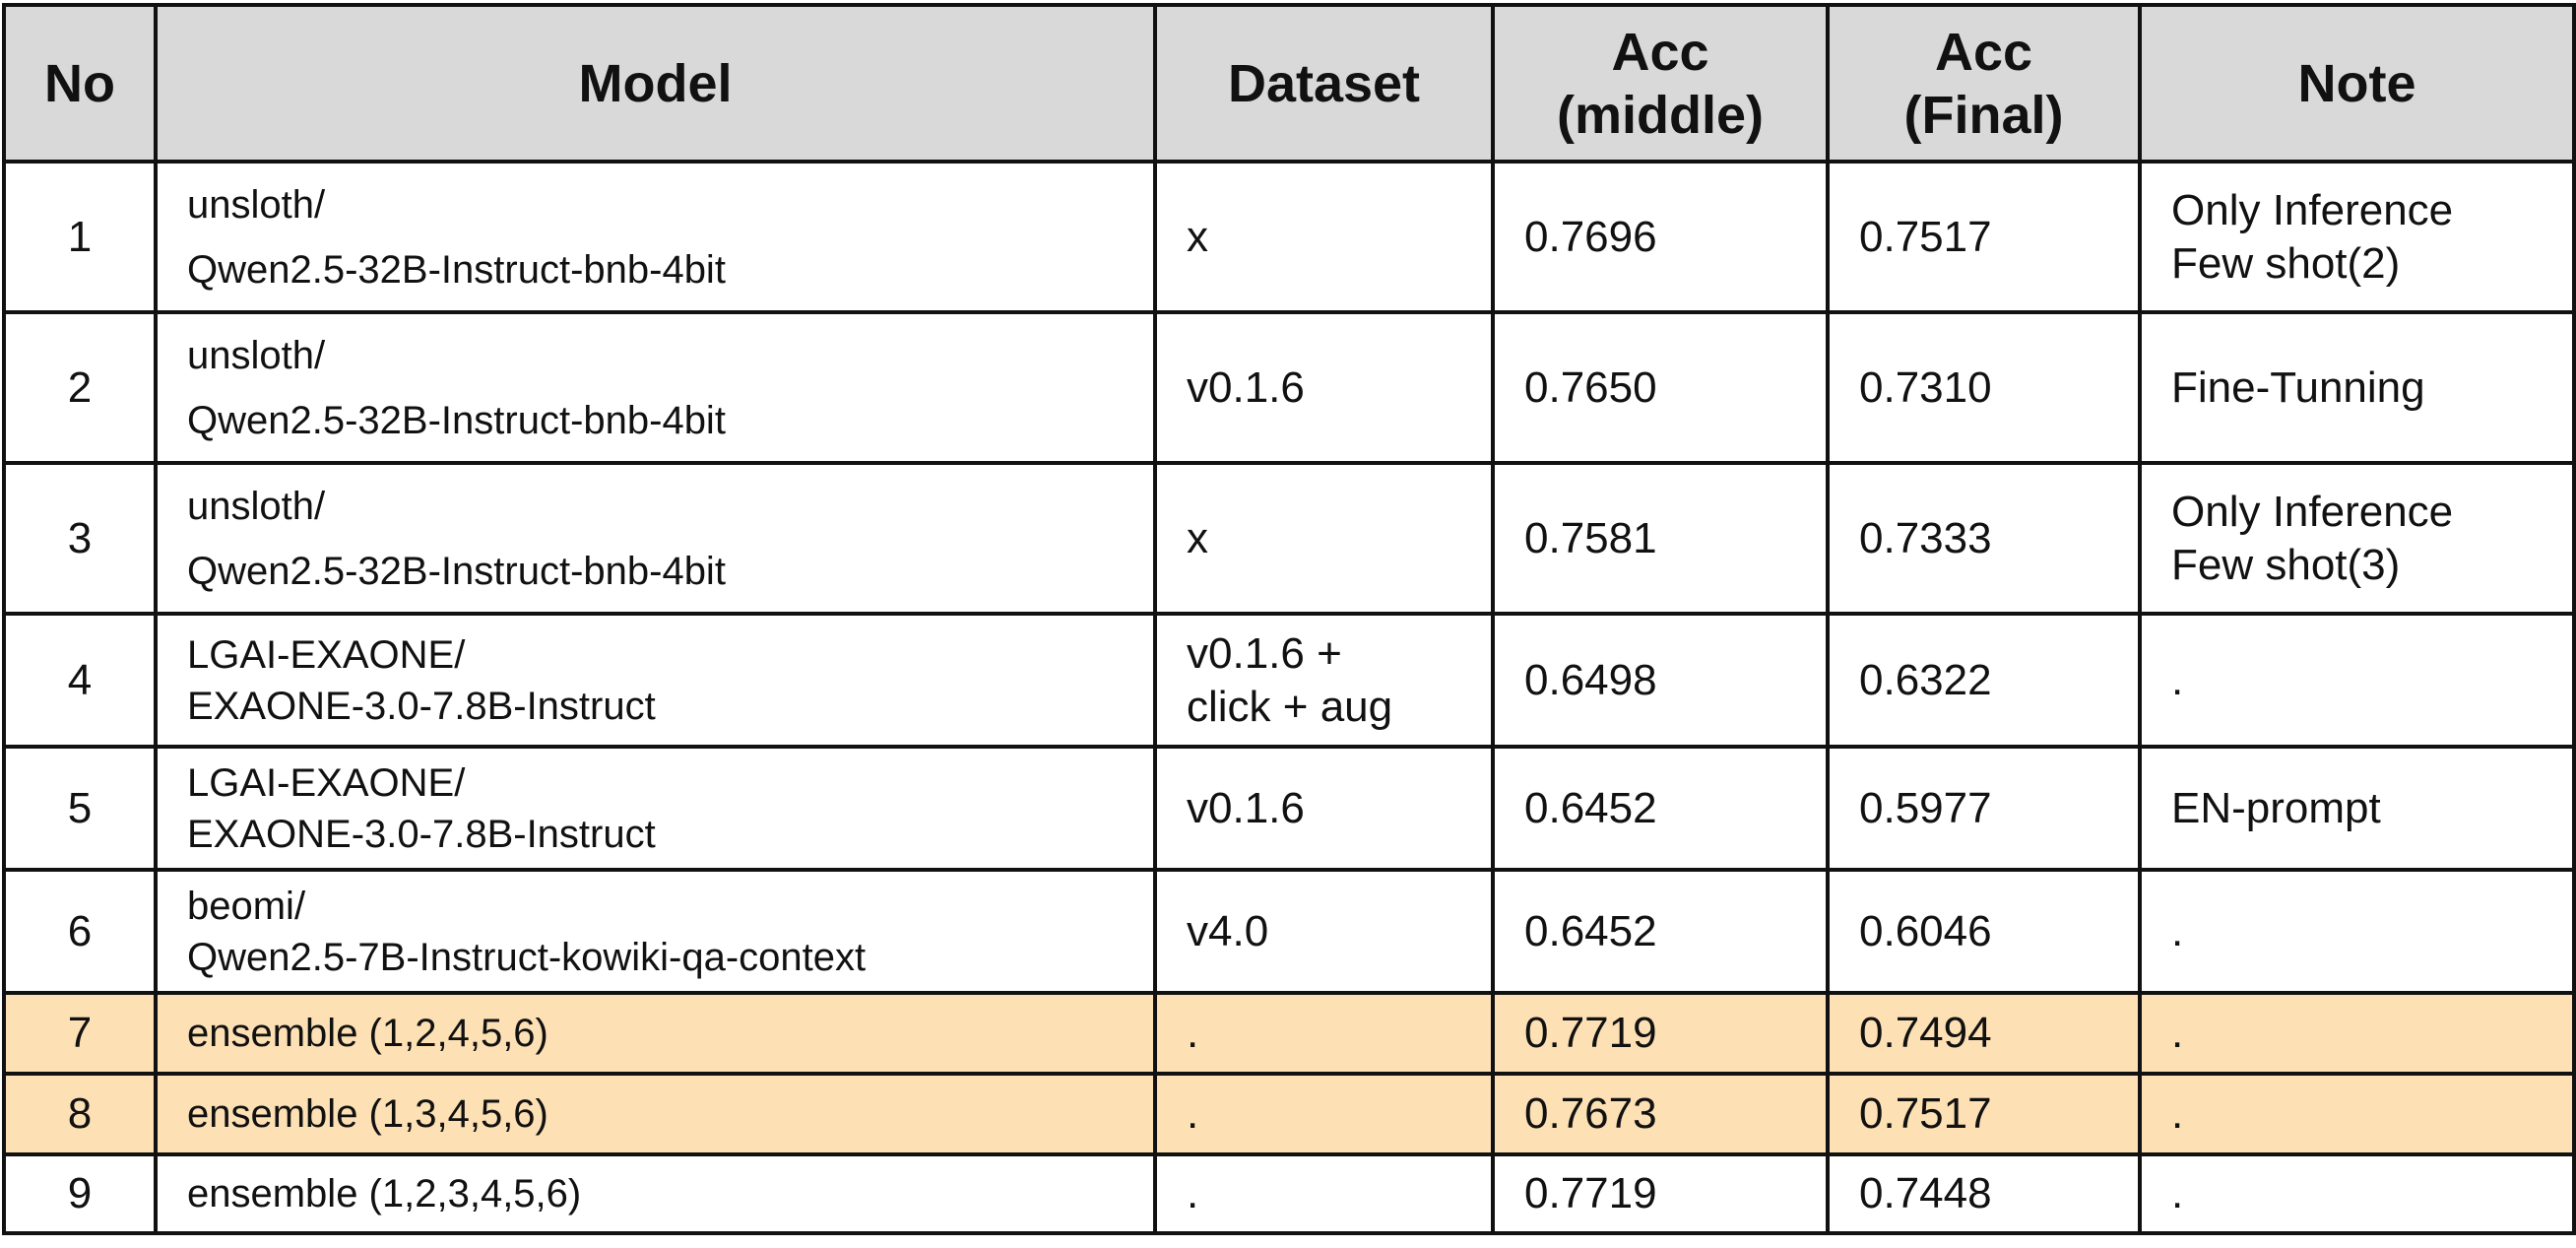  What do you see at coordinates (1660, 1114) in the screenshot?
I see `cell-acc-middle: 0.7673` at bounding box center [1660, 1114].